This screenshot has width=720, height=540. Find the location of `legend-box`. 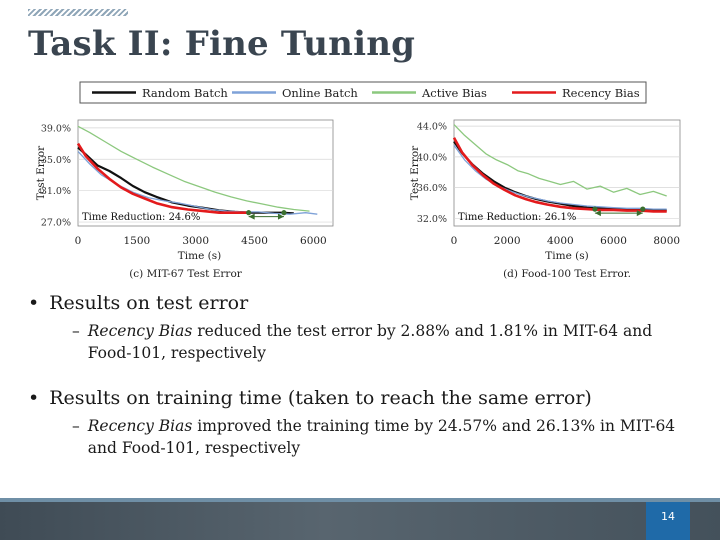

legend-box is located at coordinates (363, 92).